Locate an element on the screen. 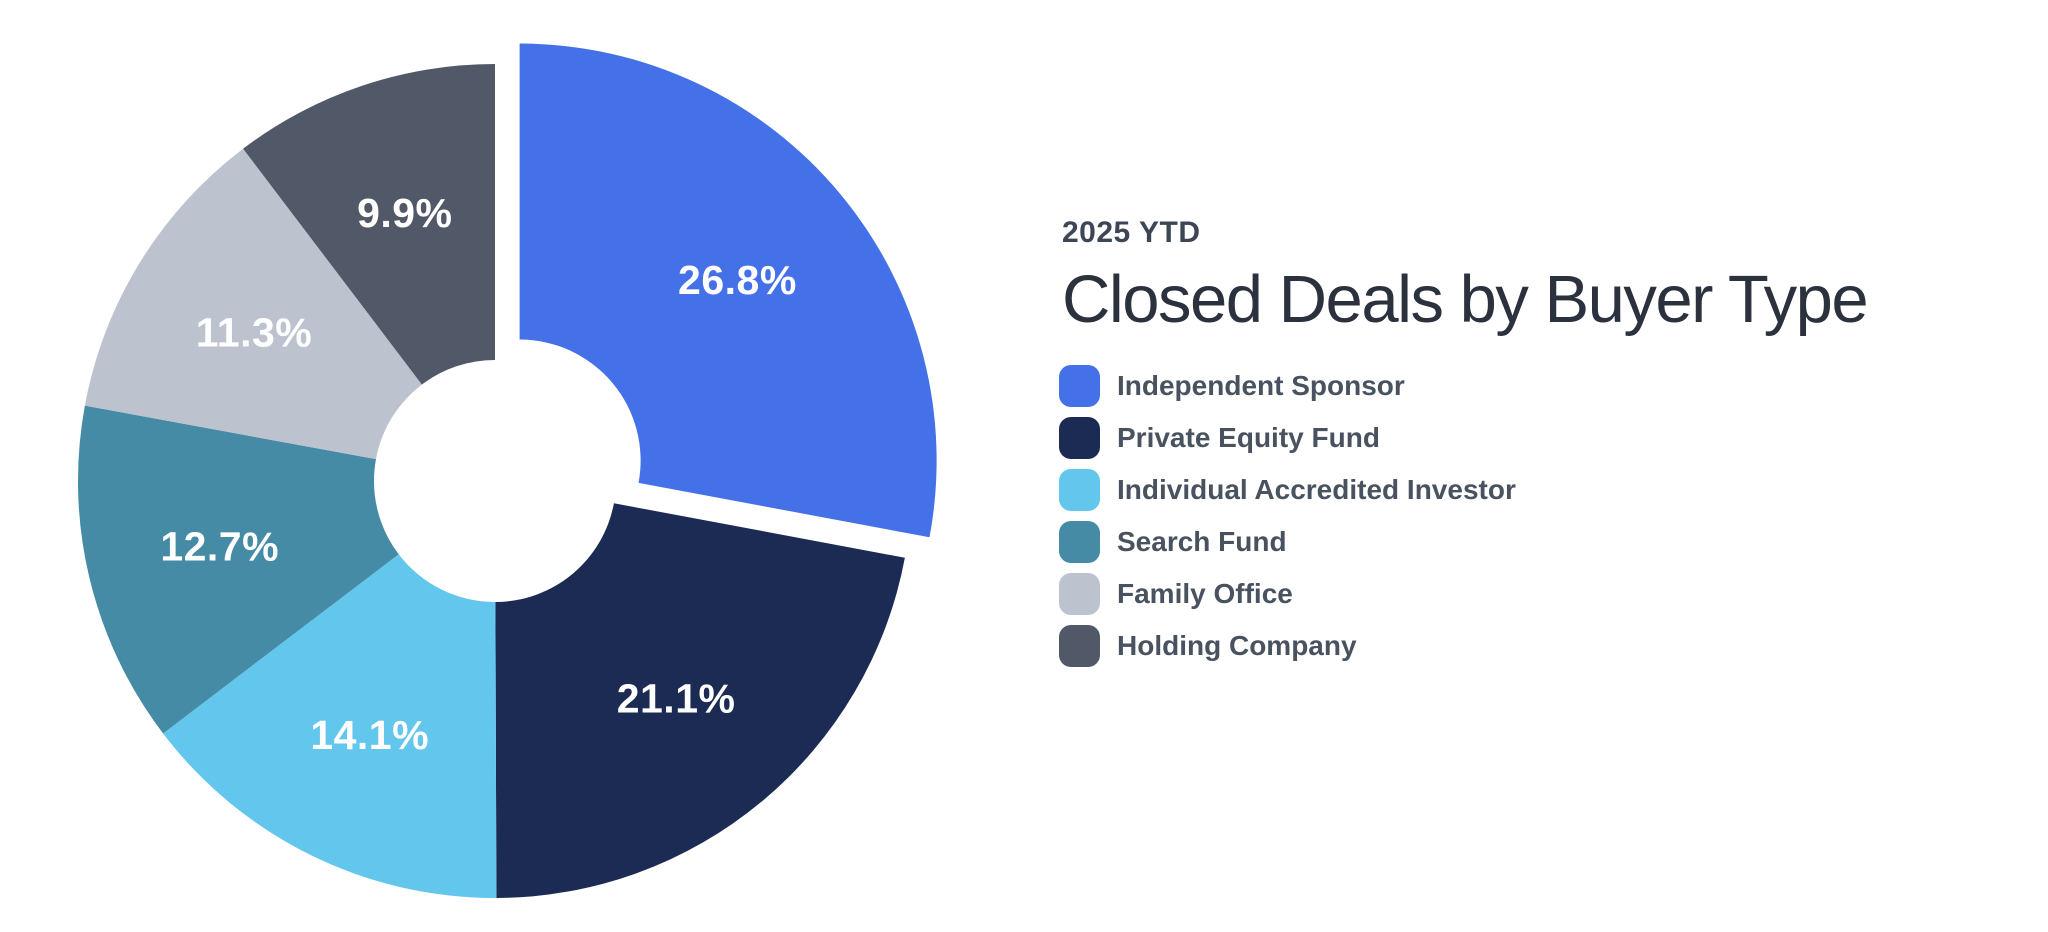 The image size is (2048, 932). legend-label: Independent Sponsor is located at coordinates (1261, 385).